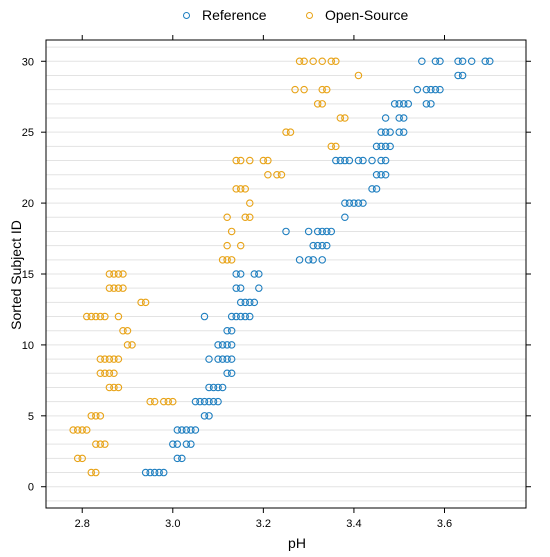 The height and width of the screenshot is (557, 550). Describe the element at coordinates (263, 524) in the screenshot. I see `x-tick-label: 3.2` at that location.